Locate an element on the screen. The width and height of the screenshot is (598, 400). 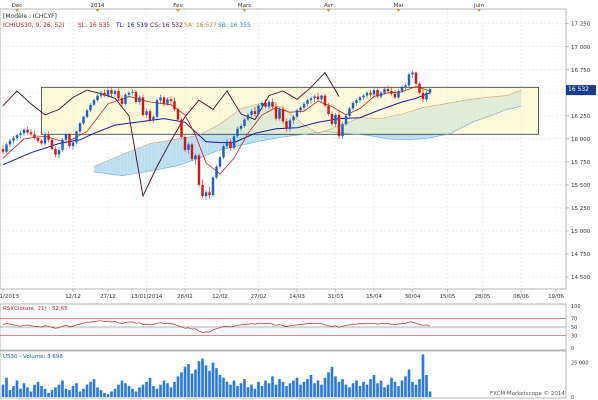
date-tick-label: 31/03 is located at coordinates (336, 297).